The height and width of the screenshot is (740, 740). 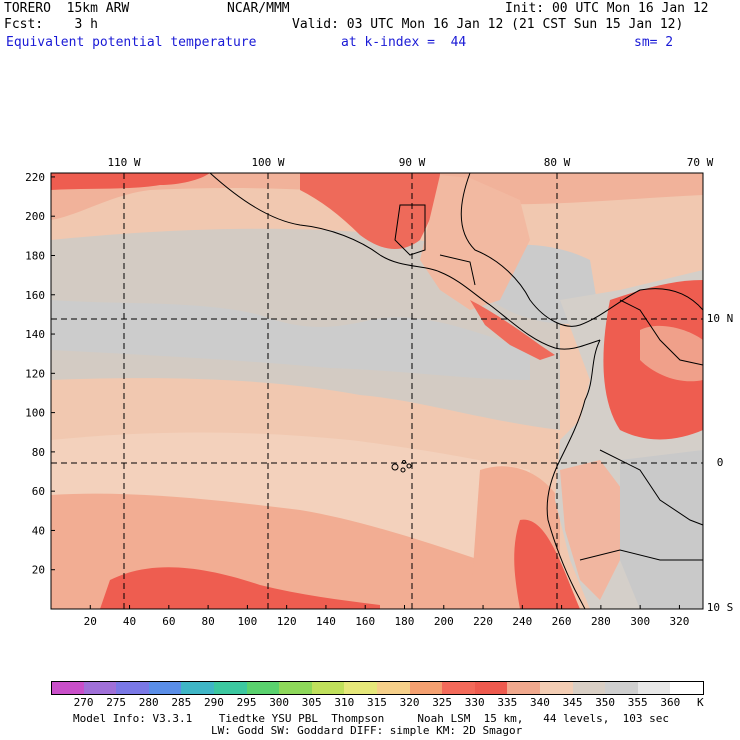 I want to click on x-tick-label: 260, so click(x=562, y=621).